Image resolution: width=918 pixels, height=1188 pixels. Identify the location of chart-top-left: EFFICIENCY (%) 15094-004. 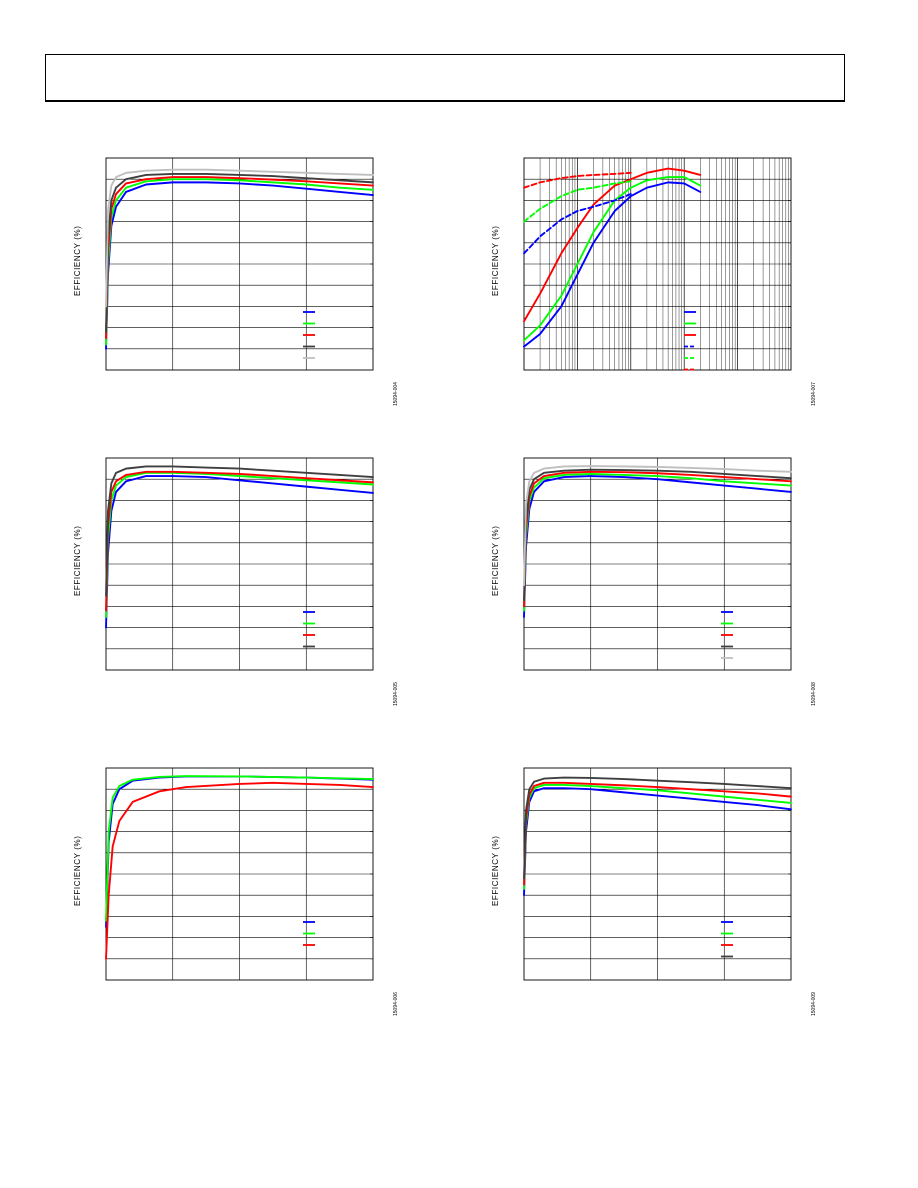
(240, 278).